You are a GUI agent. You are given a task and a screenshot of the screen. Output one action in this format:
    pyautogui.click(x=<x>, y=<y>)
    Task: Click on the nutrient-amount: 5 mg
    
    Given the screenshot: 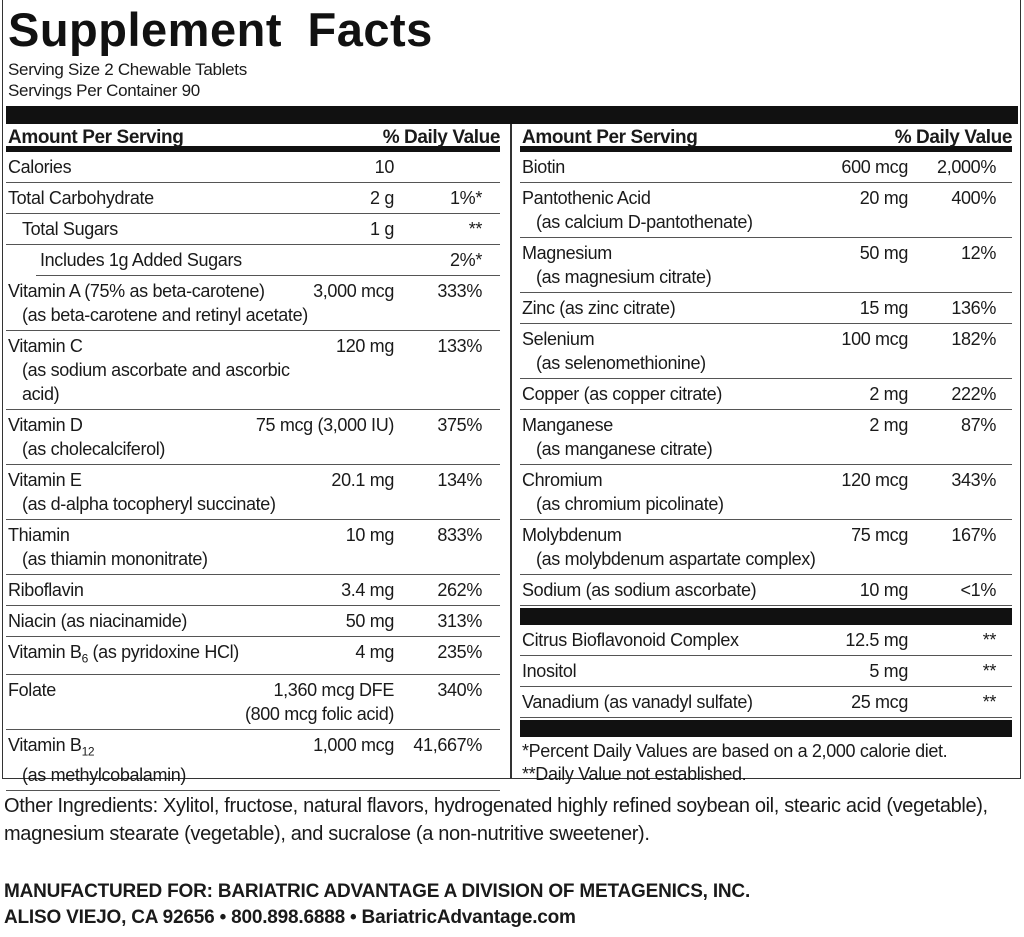 What is the action you would take?
    pyautogui.click(x=888, y=671)
    